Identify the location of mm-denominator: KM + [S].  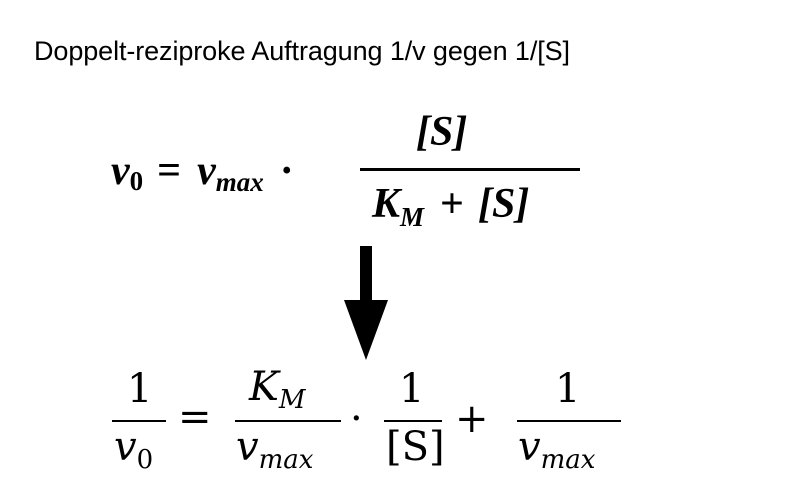
(451, 206).